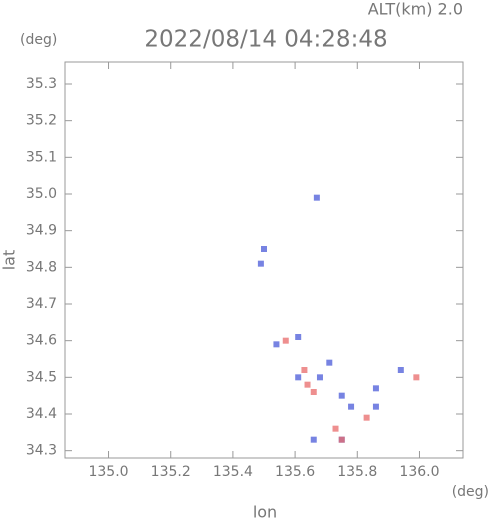 Image resolution: width=491 pixels, height=521 pixels. What do you see at coordinates (41, 377) in the screenshot?
I see `y-tick-label: 34.5` at bounding box center [41, 377].